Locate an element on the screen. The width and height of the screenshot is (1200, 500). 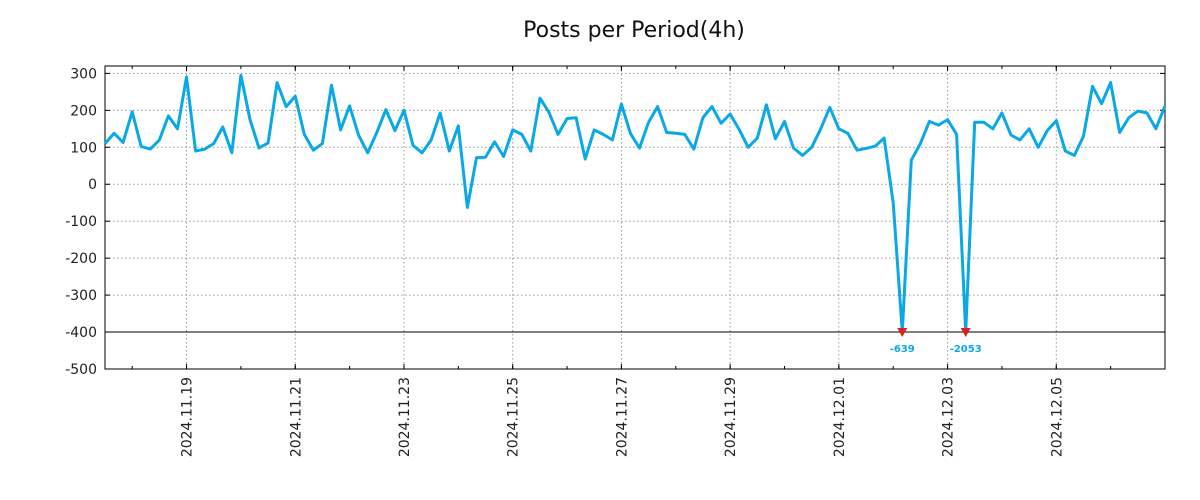
x-tick-label: 2024.11.29 is located at coordinates (731, 417).